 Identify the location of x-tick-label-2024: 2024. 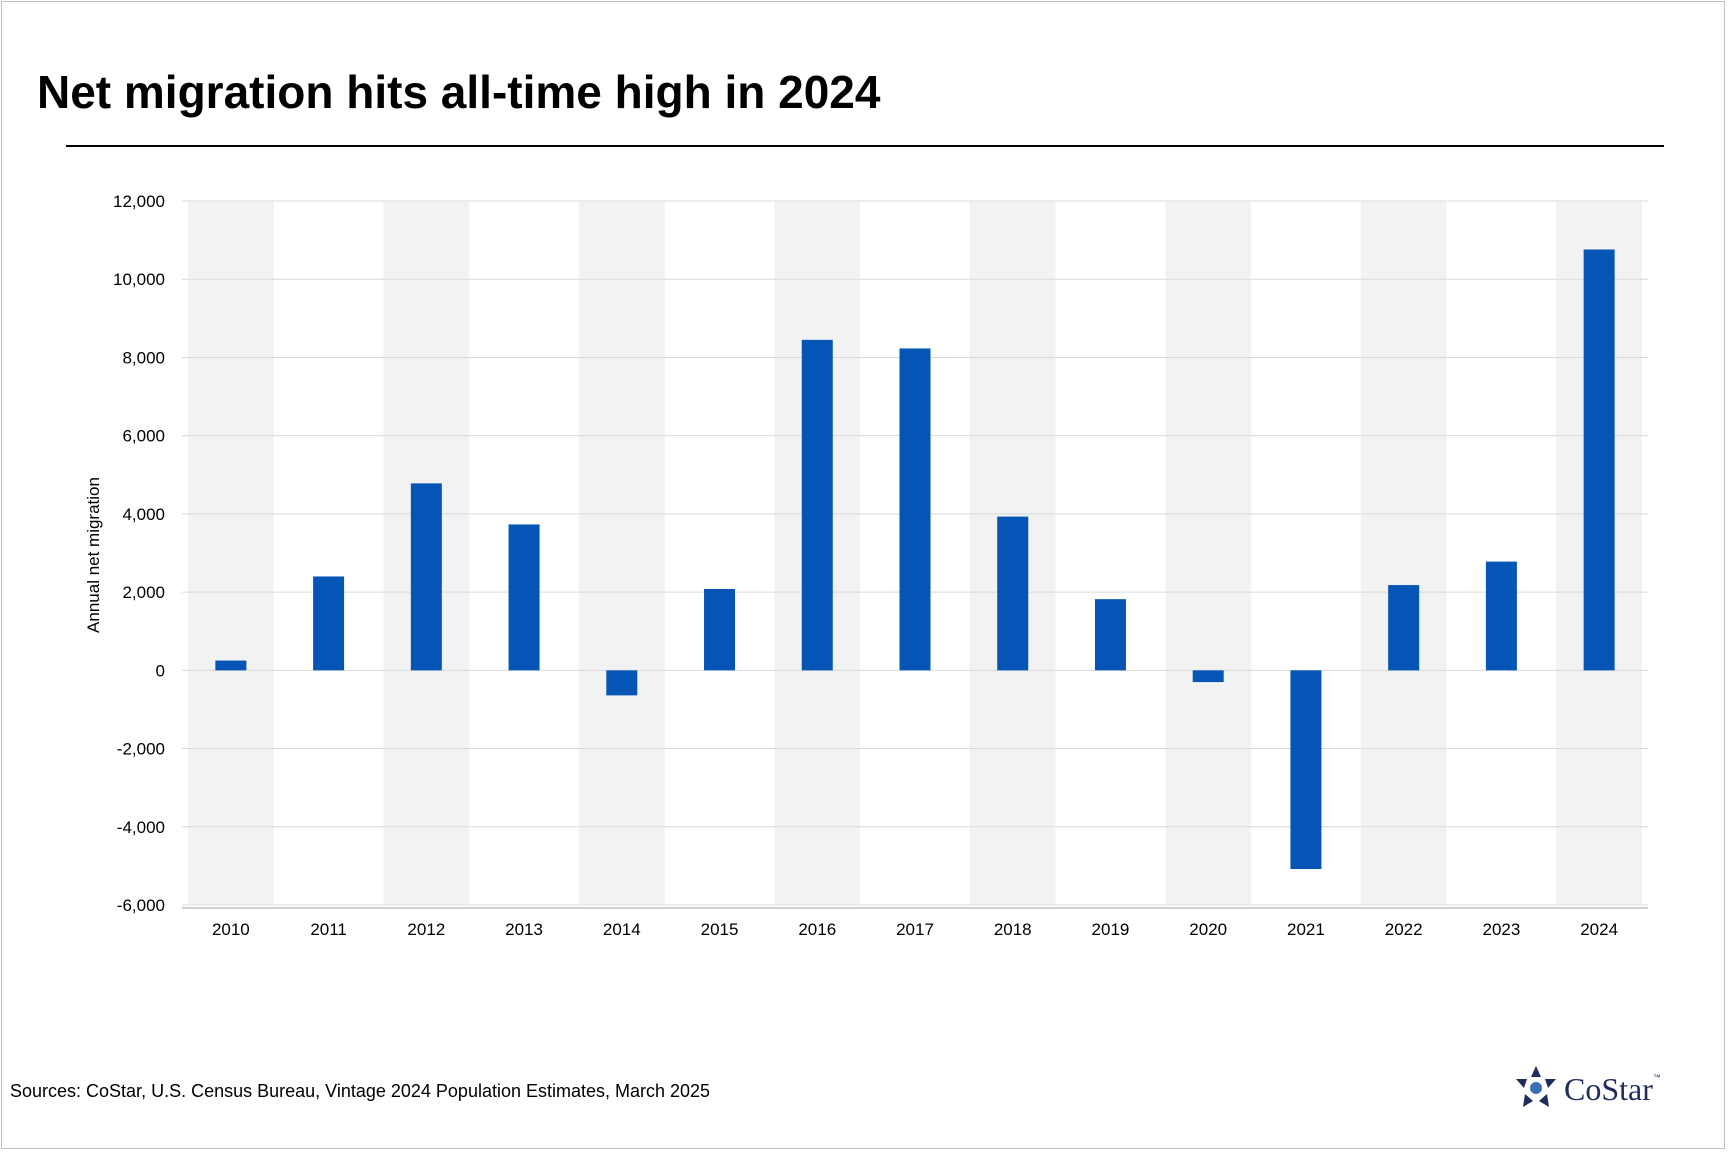
(1599, 929).